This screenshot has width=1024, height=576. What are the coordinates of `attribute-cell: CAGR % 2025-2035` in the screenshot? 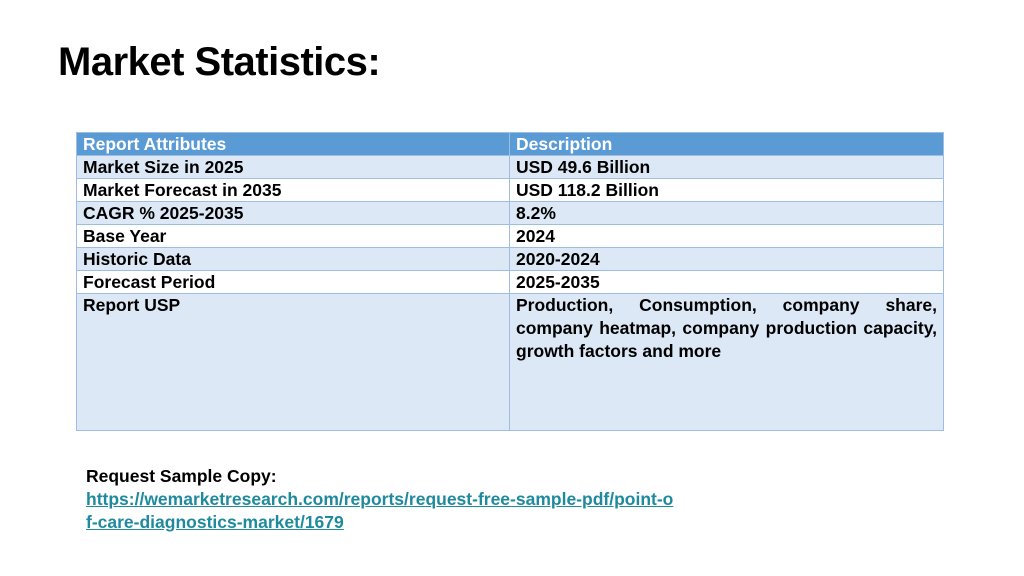 It's located at (293, 213).